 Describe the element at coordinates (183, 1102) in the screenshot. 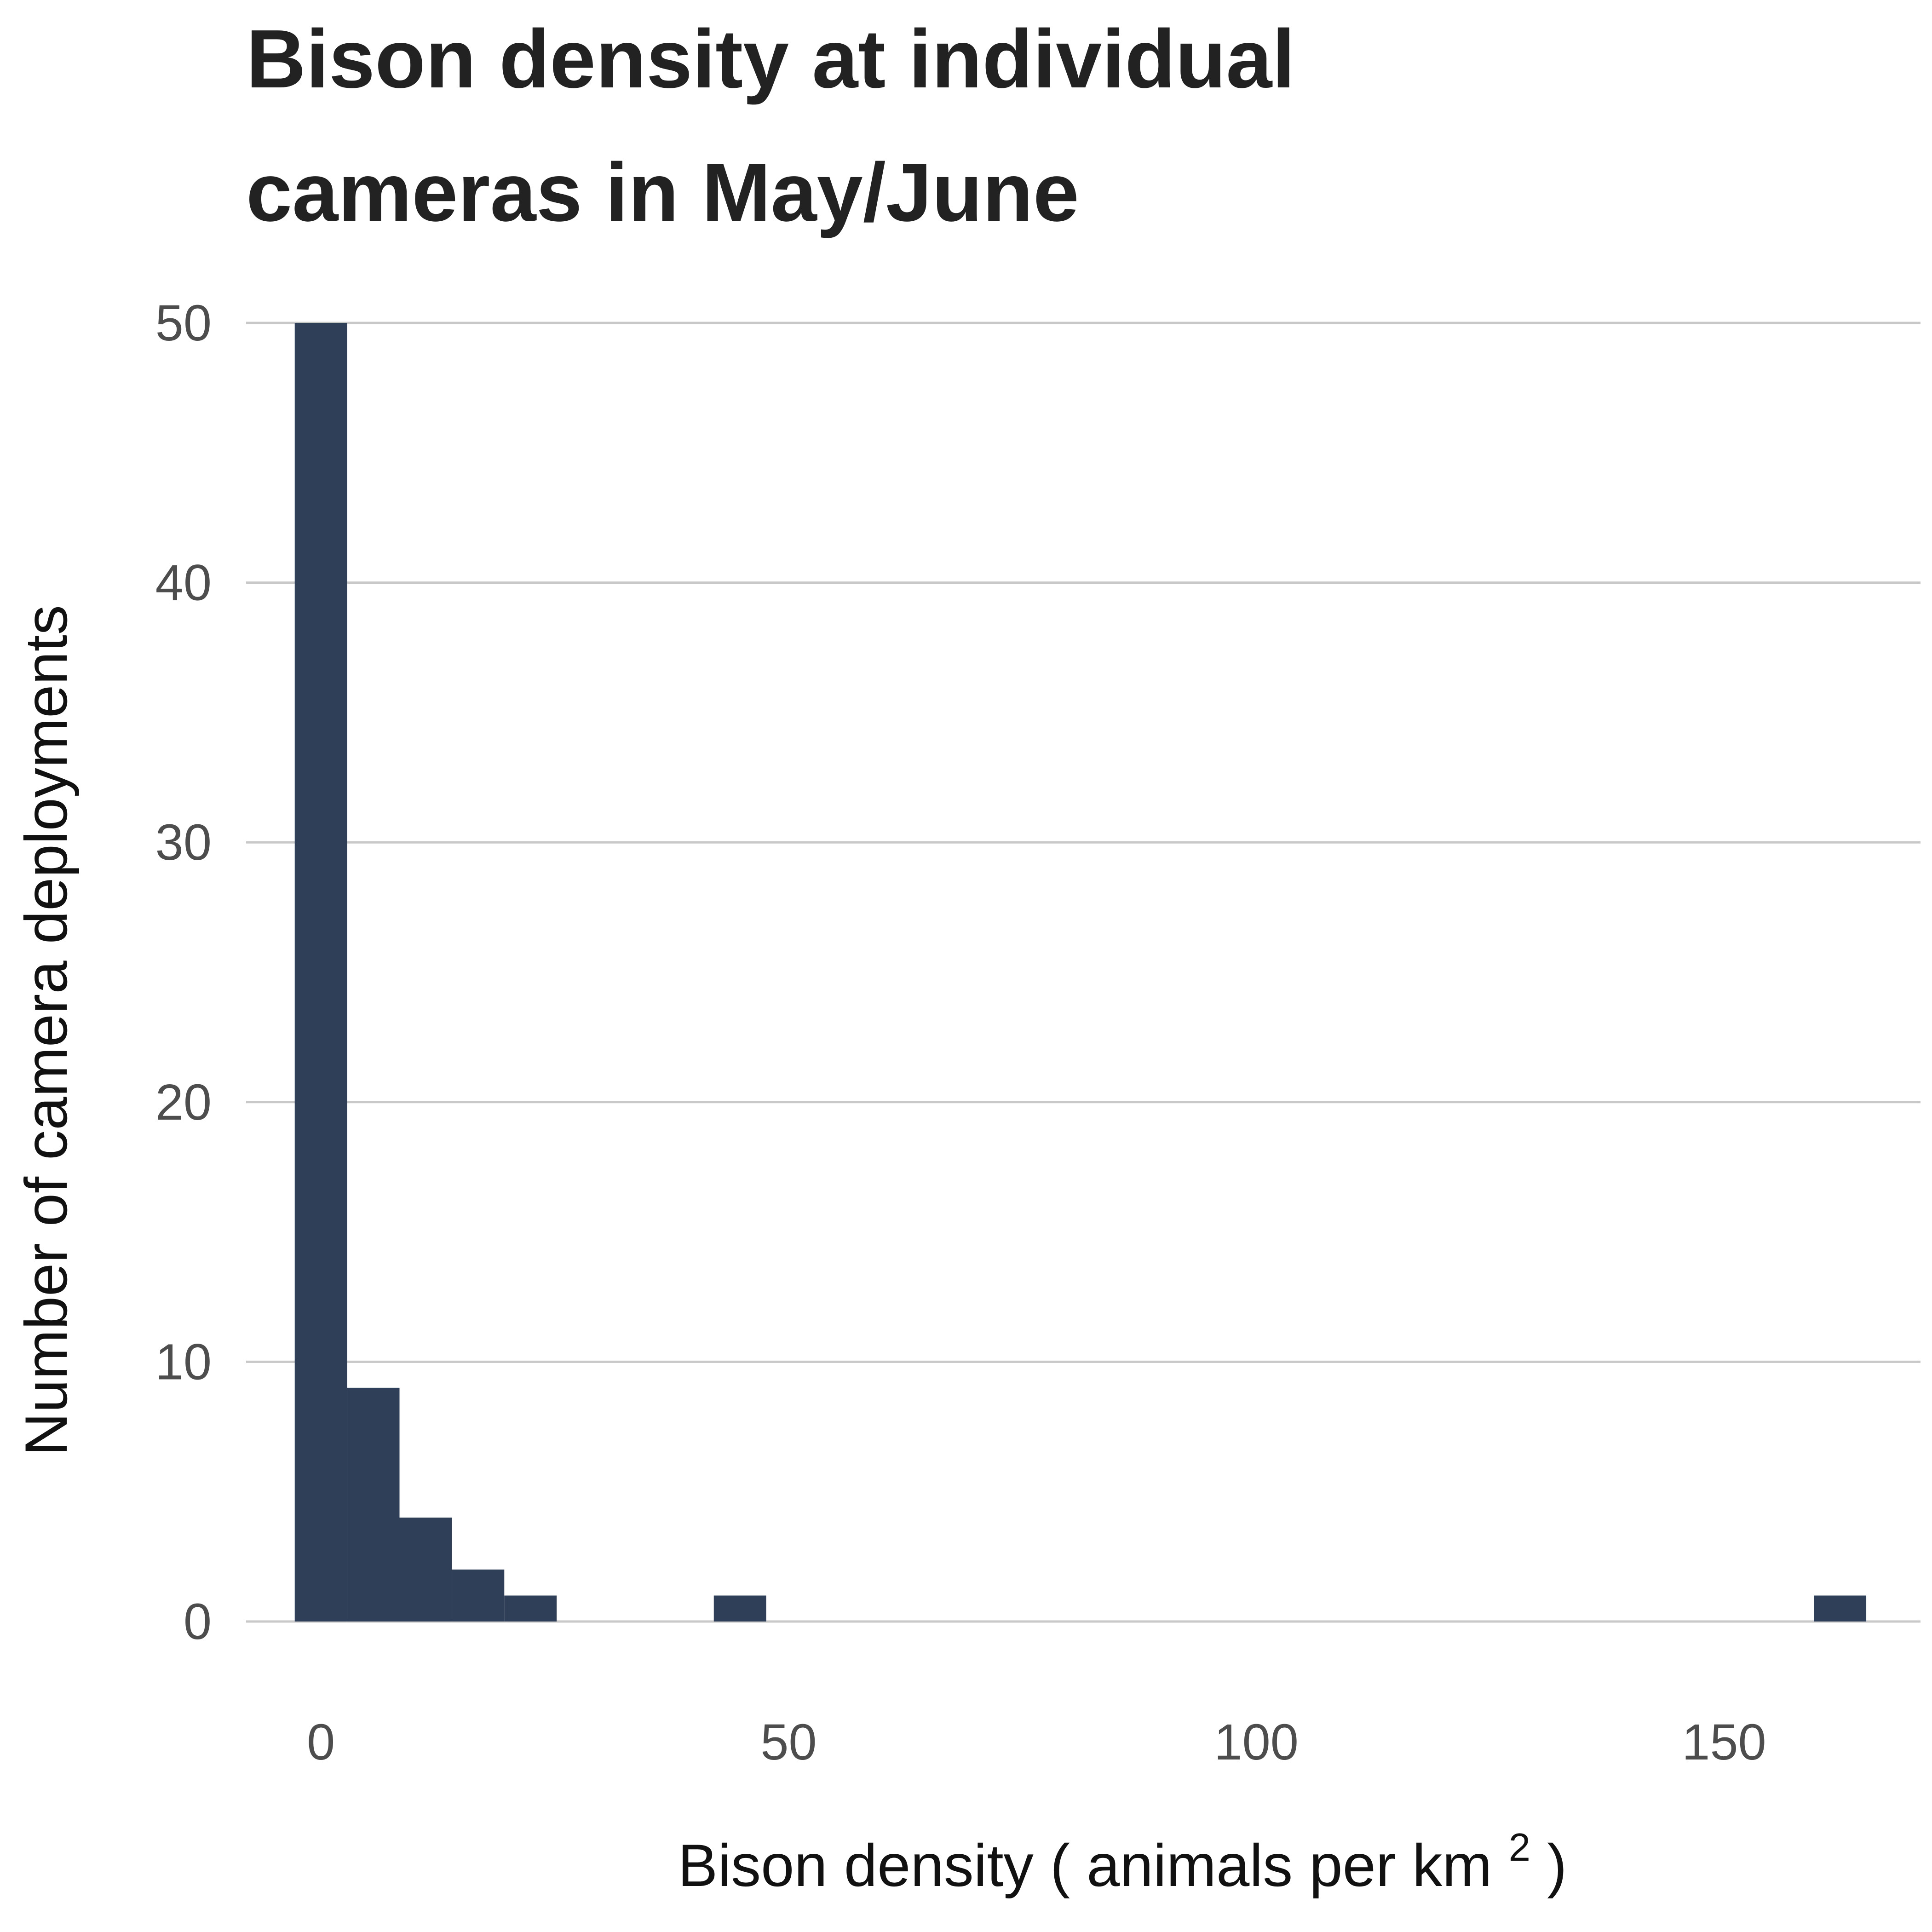

I see `y-tick-label: 20` at that location.